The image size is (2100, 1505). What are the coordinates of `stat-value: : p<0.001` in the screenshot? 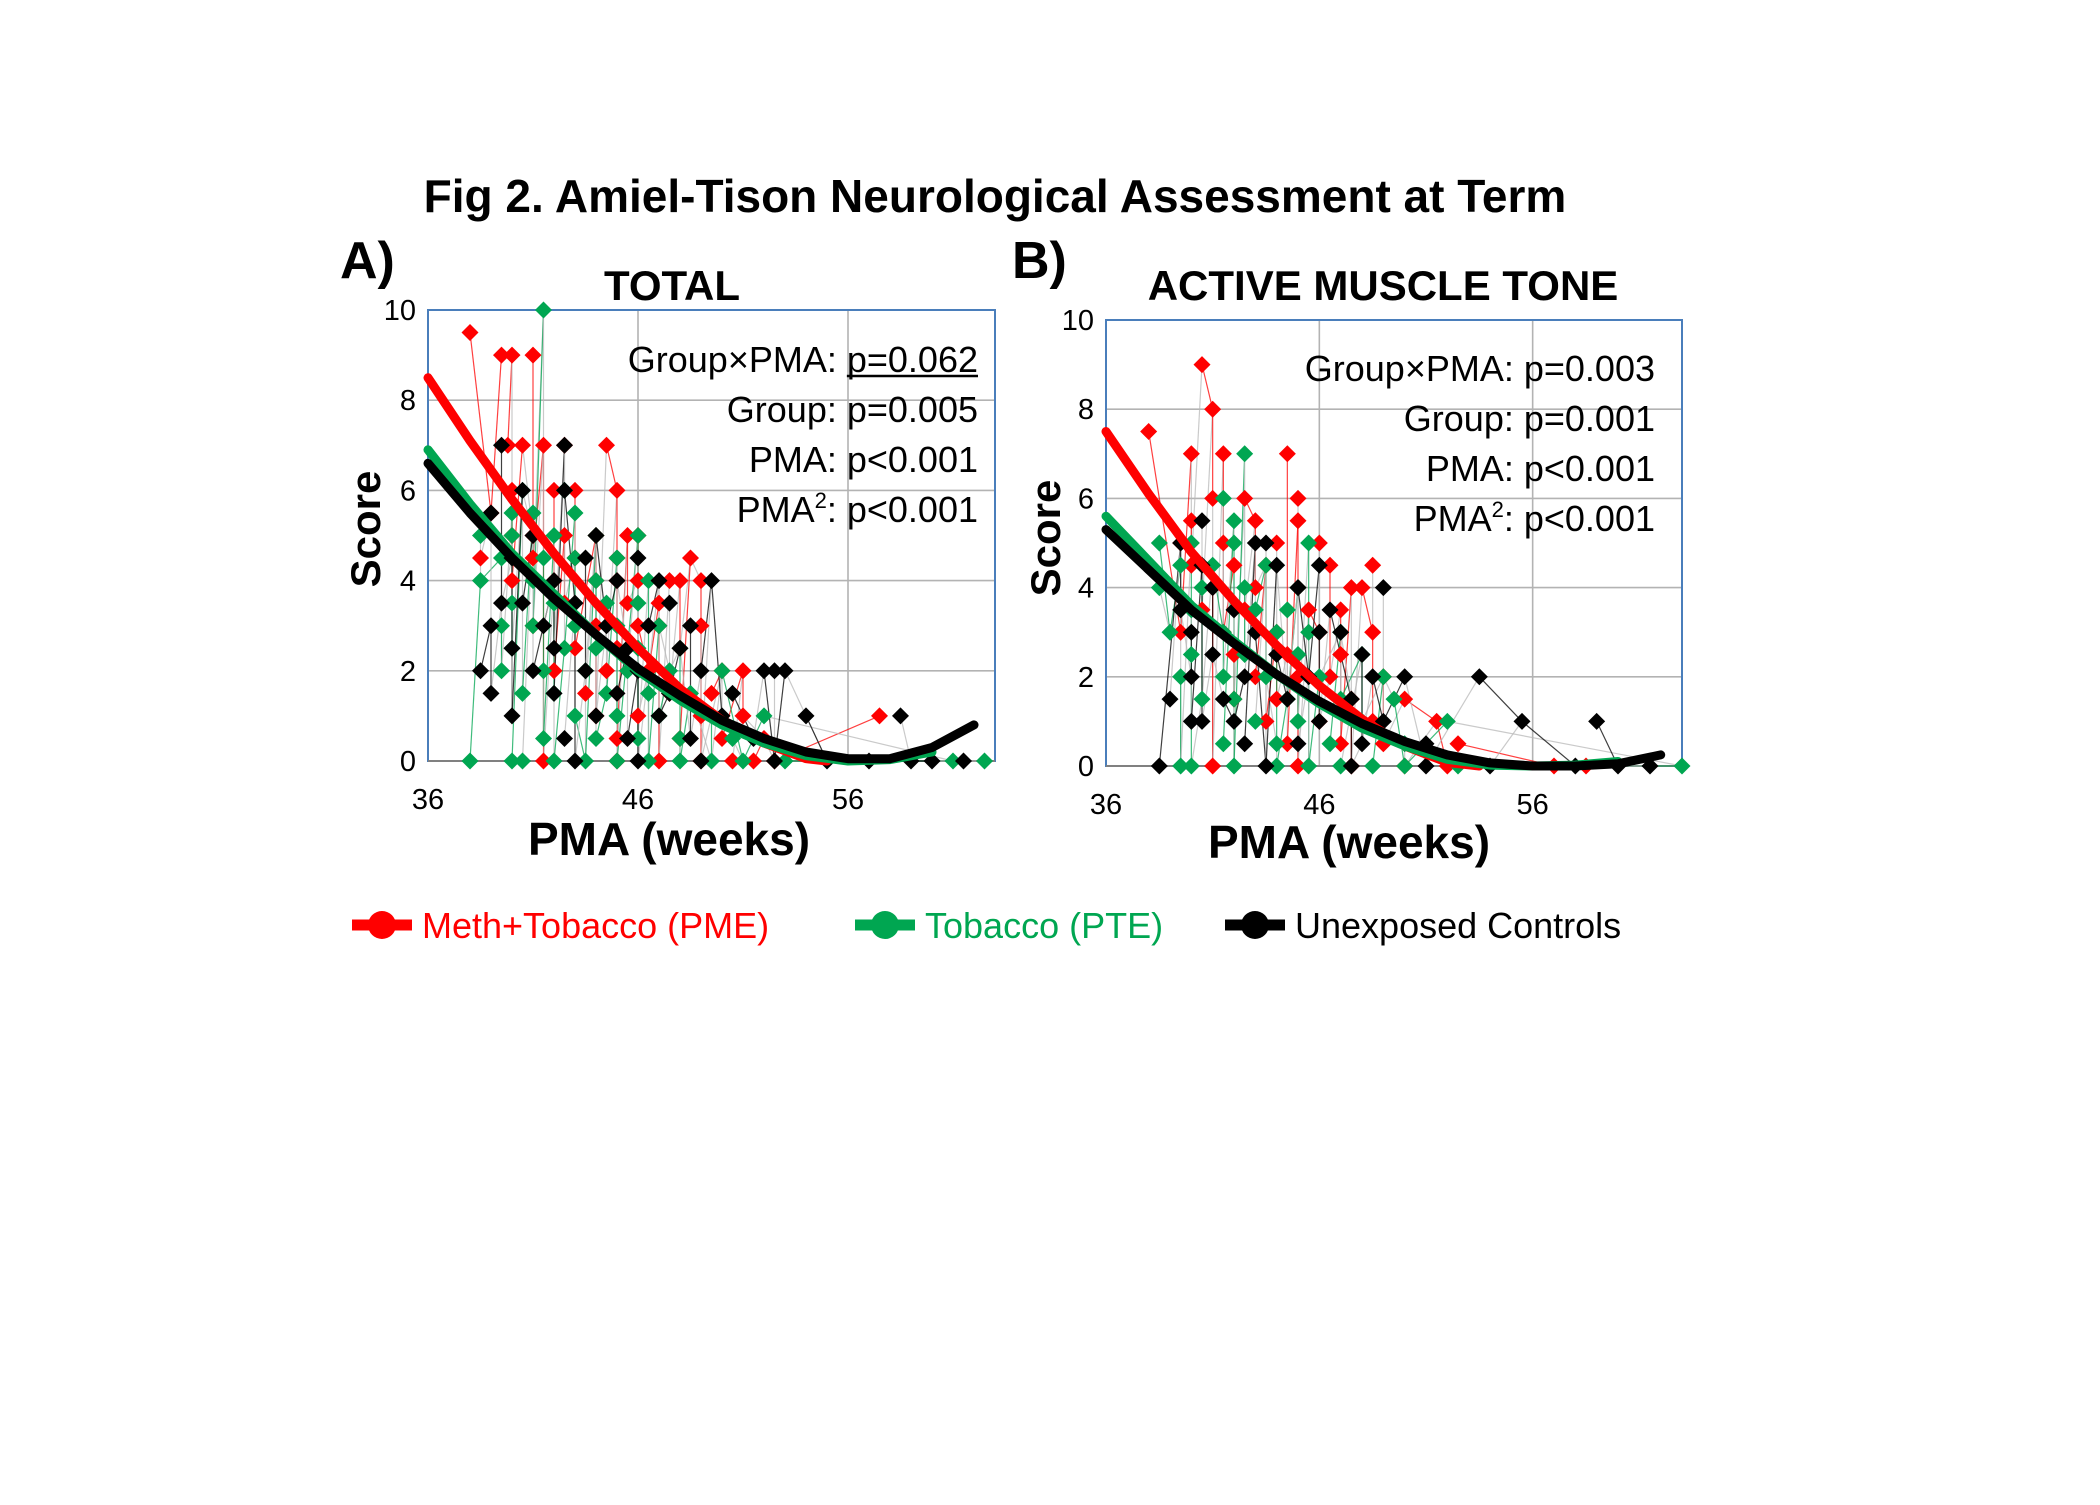 It's located at (902, 509).